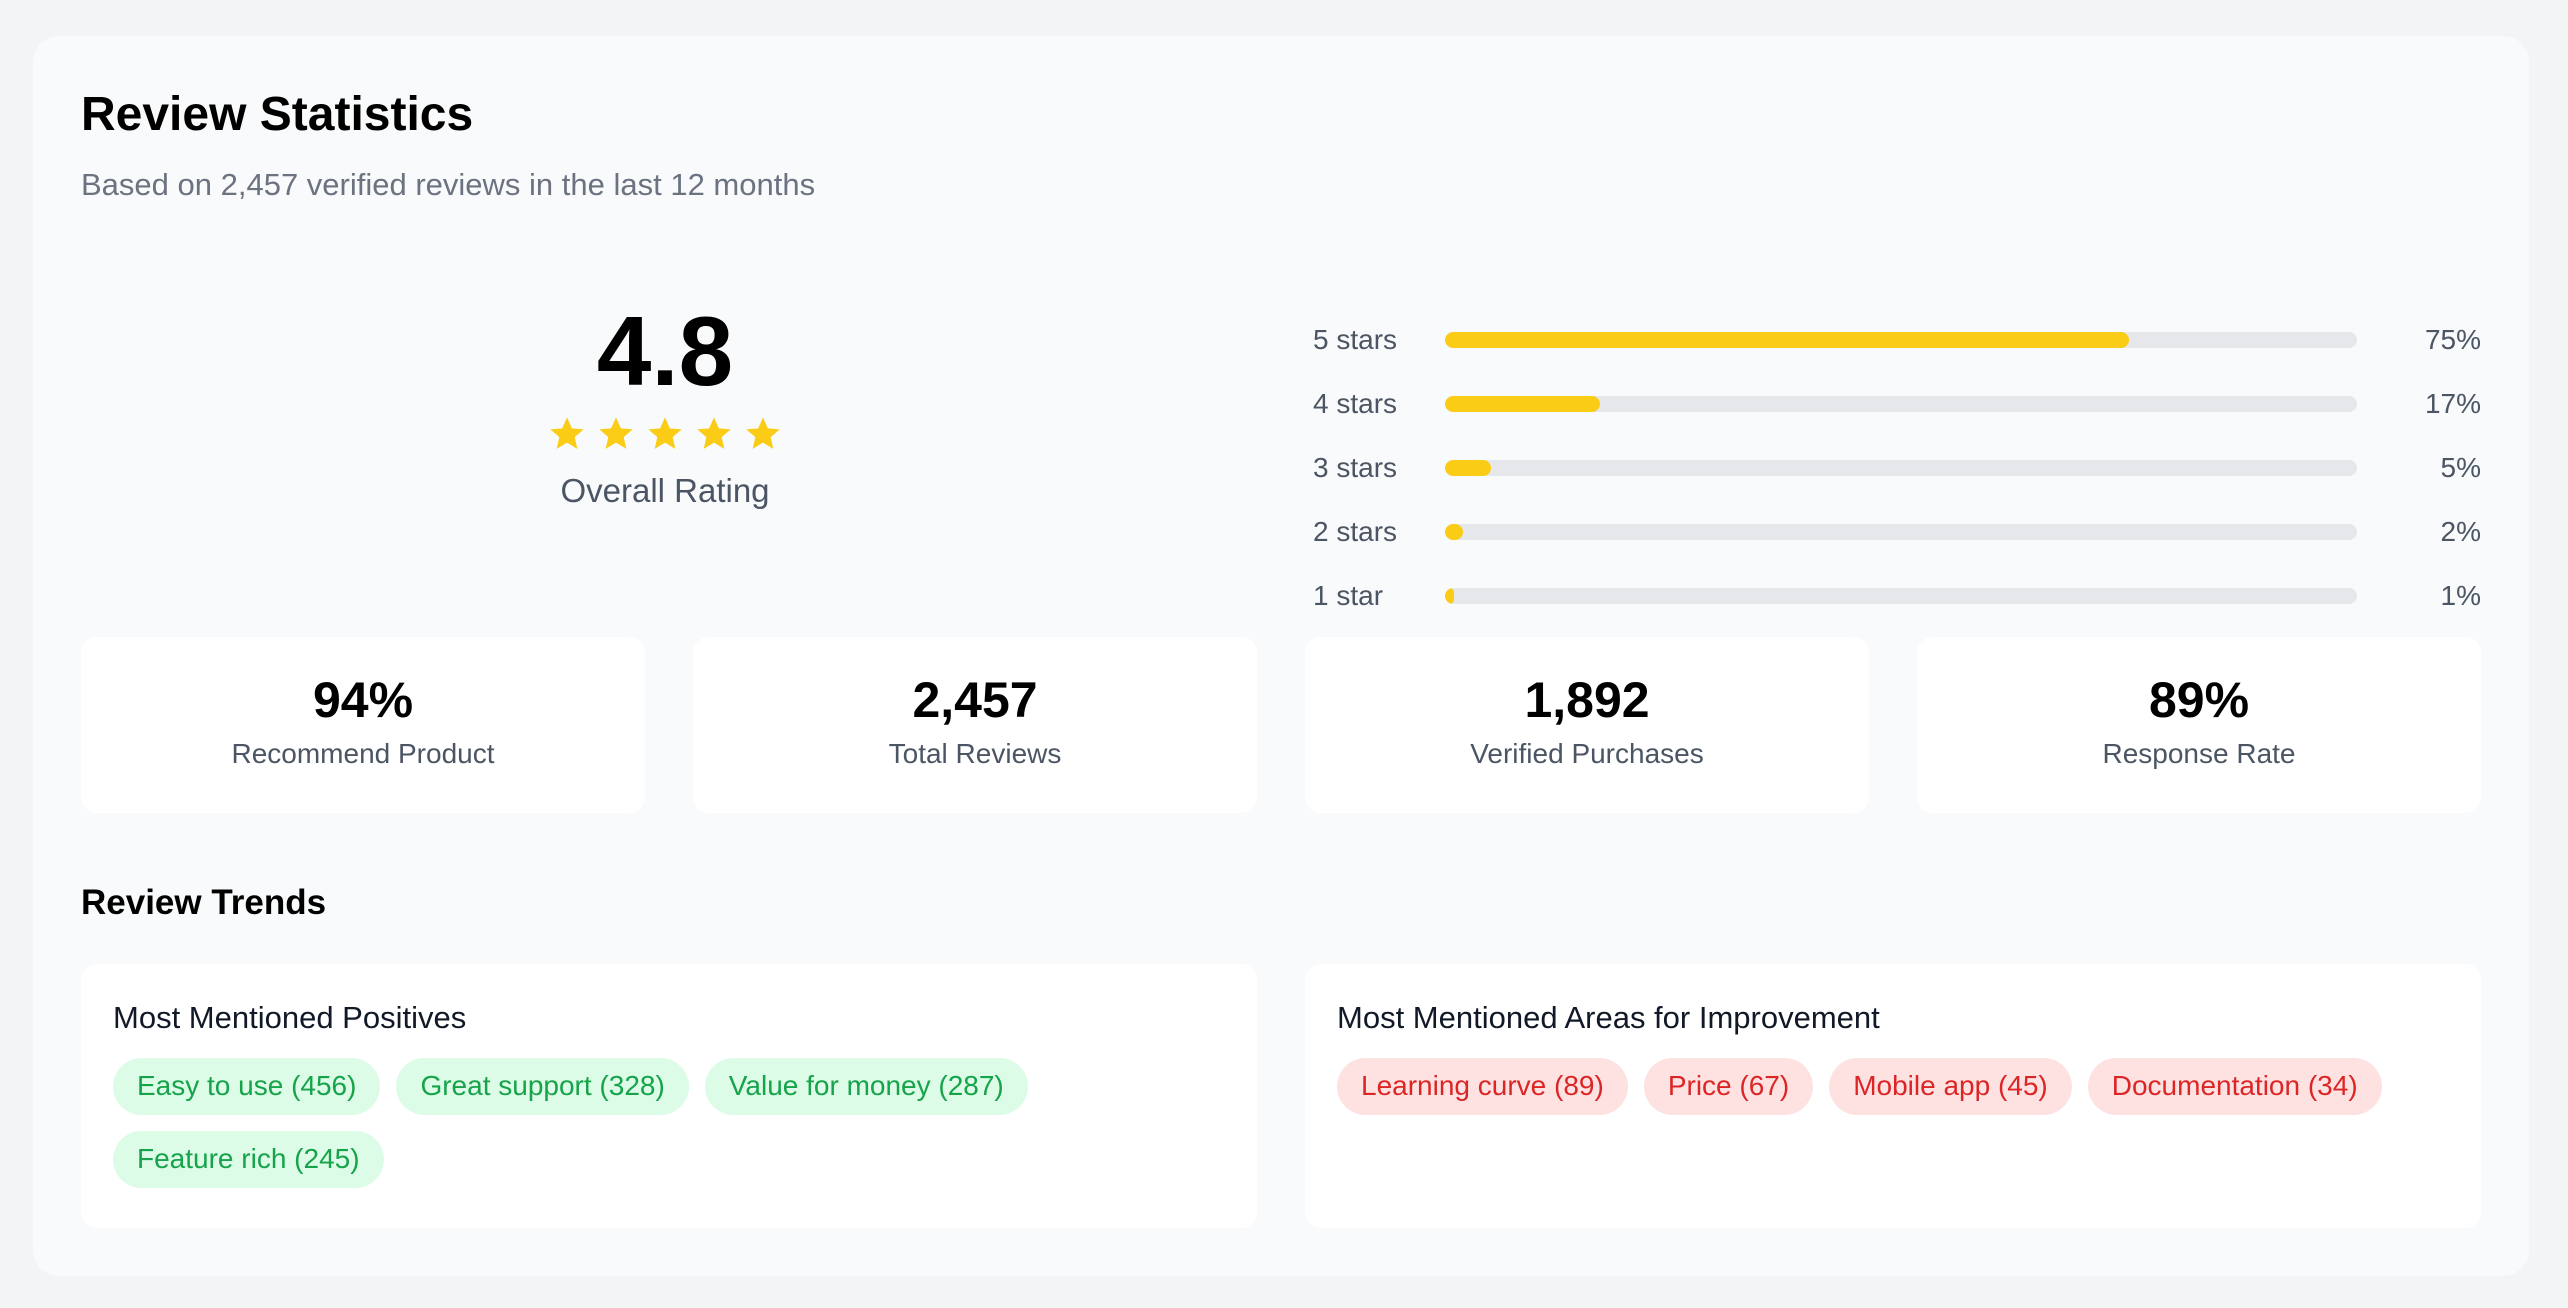  What do you see at coordinates (1355, 403) in the screenshot?
I see `distribution-label: 4 stars` at bounding box center [1355, 403].